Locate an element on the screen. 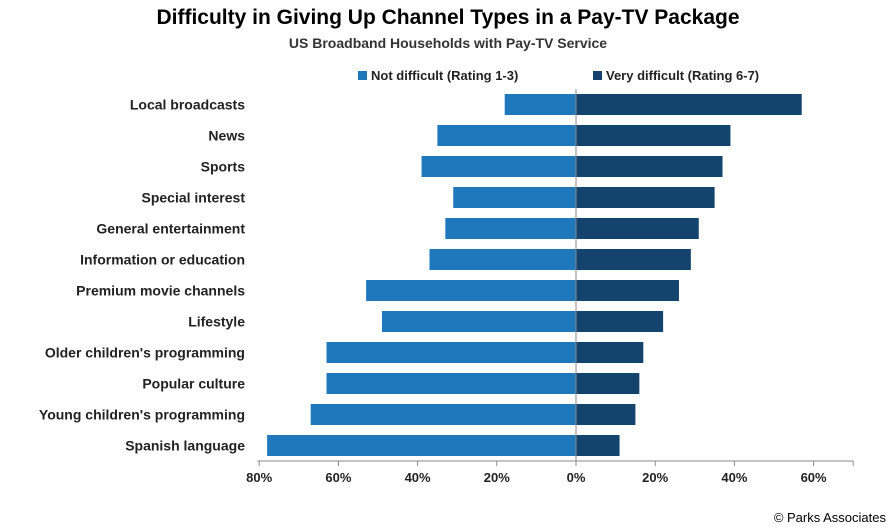 The width and height of the screenshot is (896, 531). category-label: Premium movie channels is located at coordinates (160, 291).